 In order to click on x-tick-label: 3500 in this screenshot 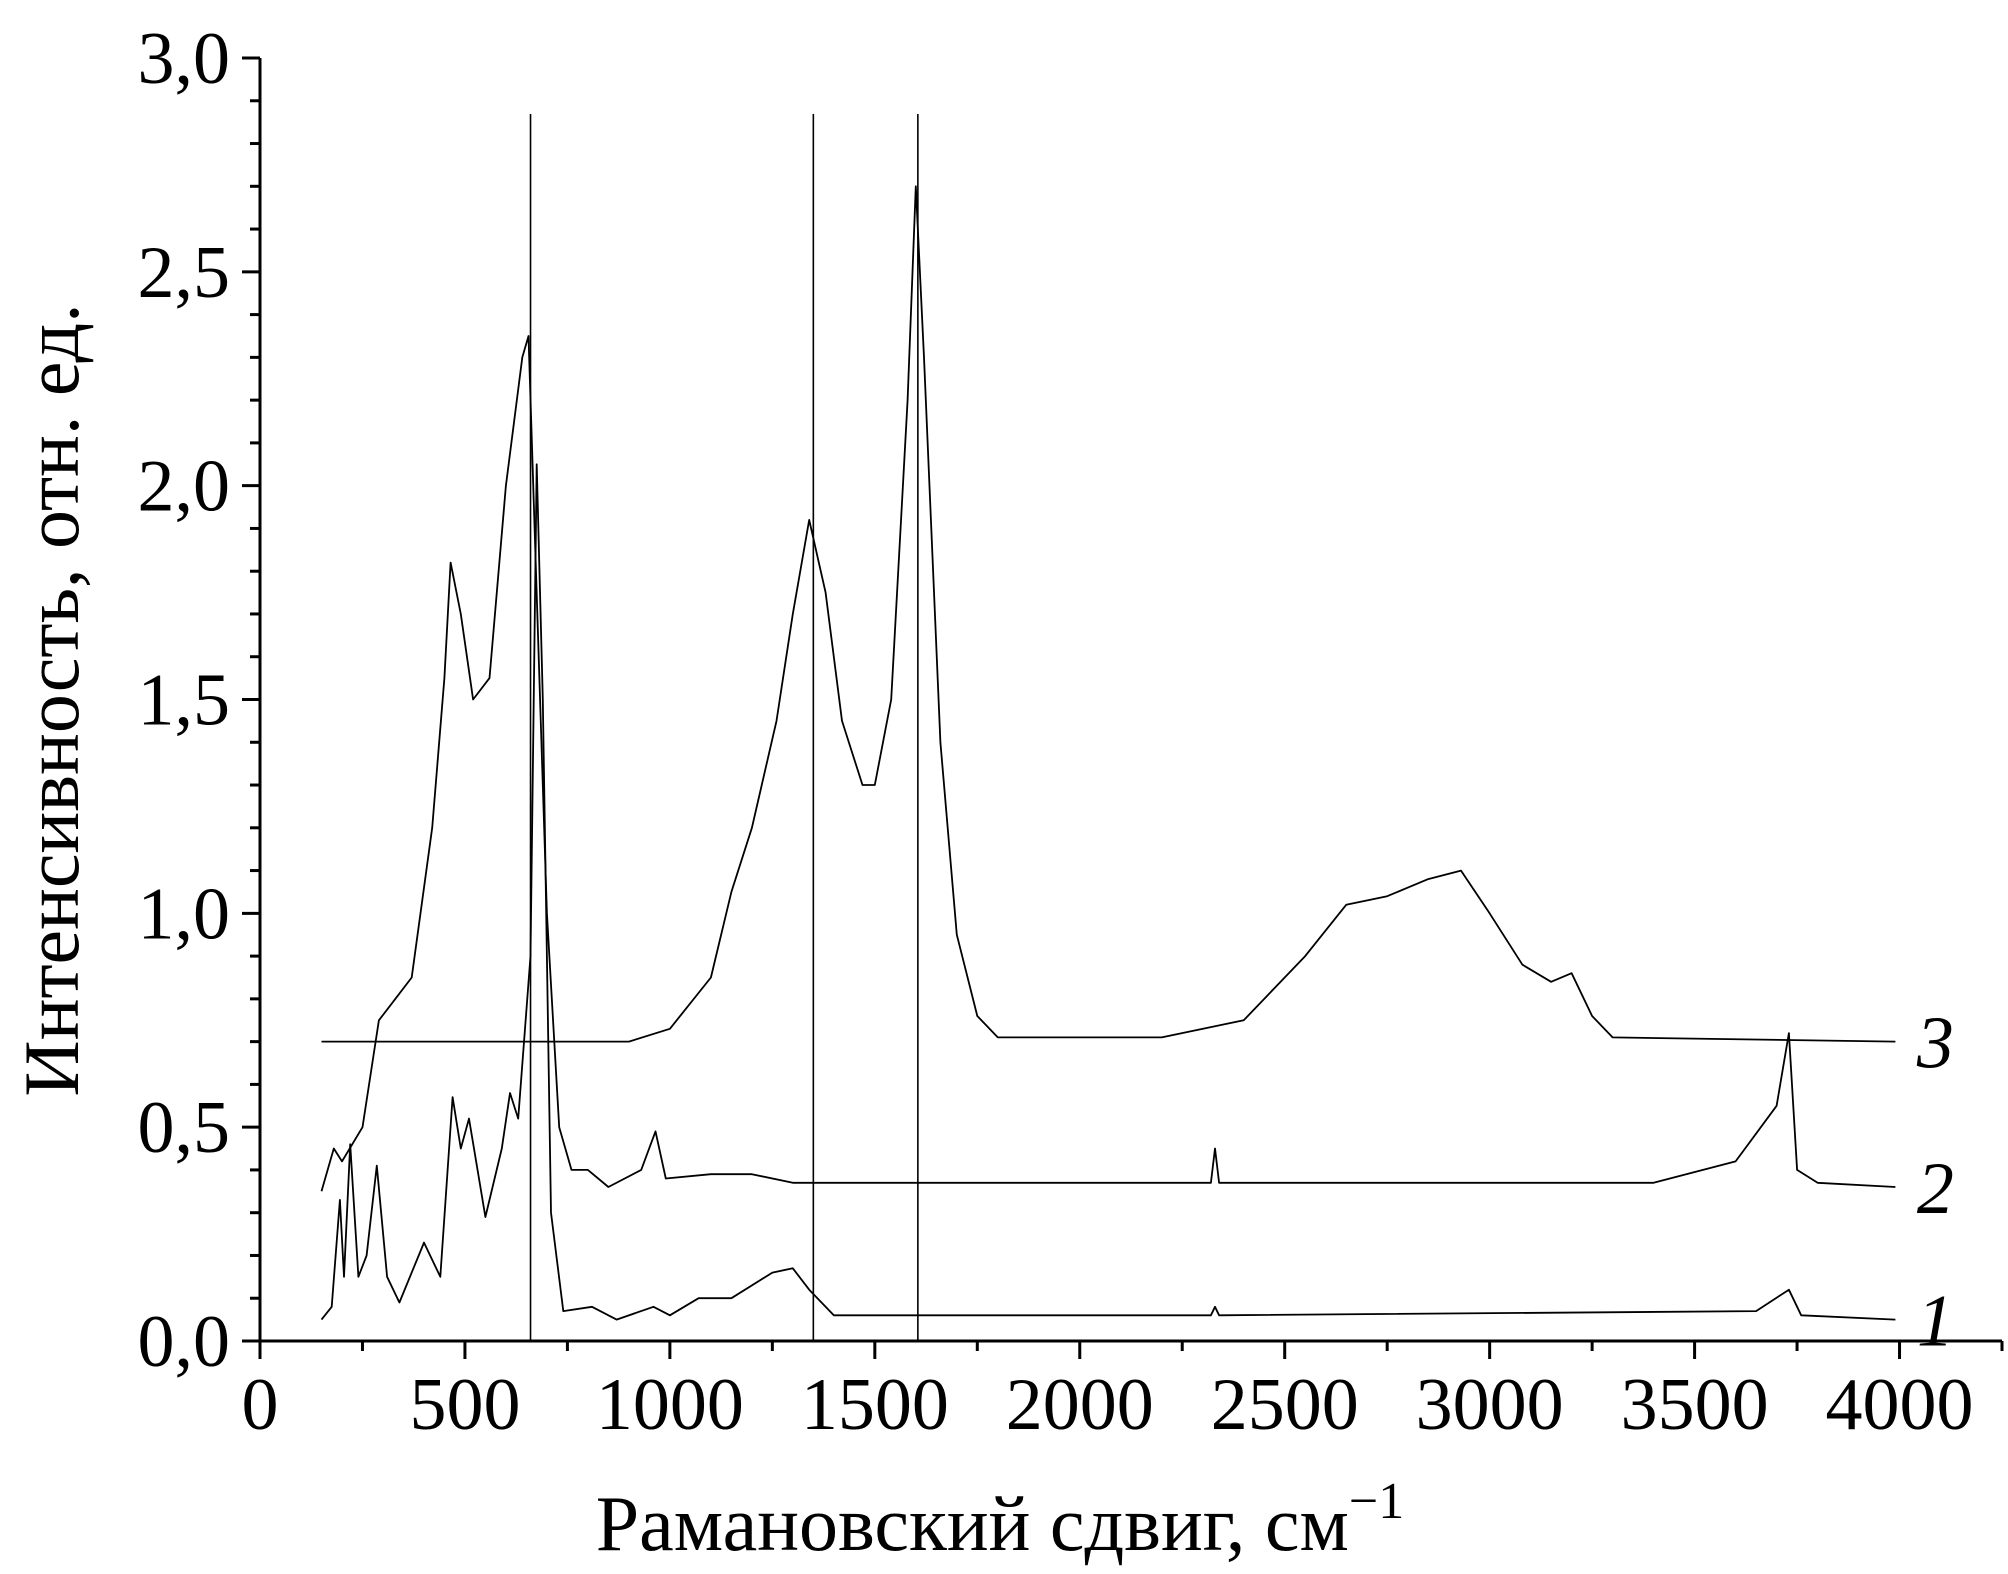, I will do `click(1695, 1405)`.